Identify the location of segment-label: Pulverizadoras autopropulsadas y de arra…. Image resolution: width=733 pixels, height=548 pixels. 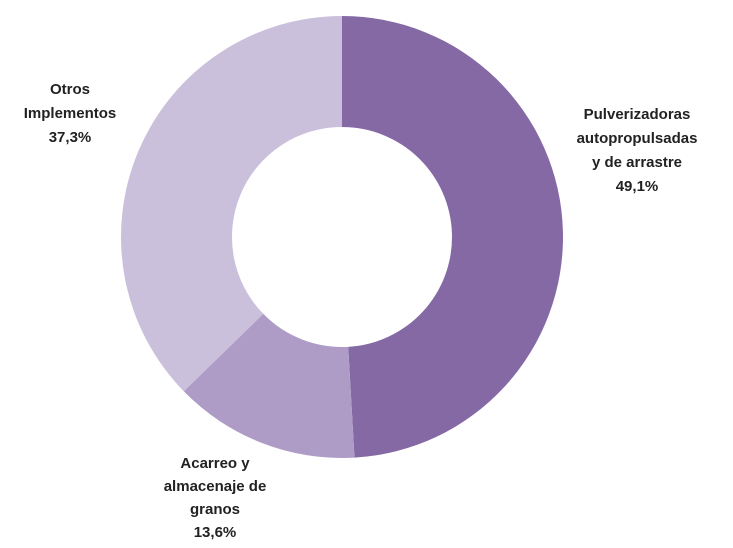
(637, 151).